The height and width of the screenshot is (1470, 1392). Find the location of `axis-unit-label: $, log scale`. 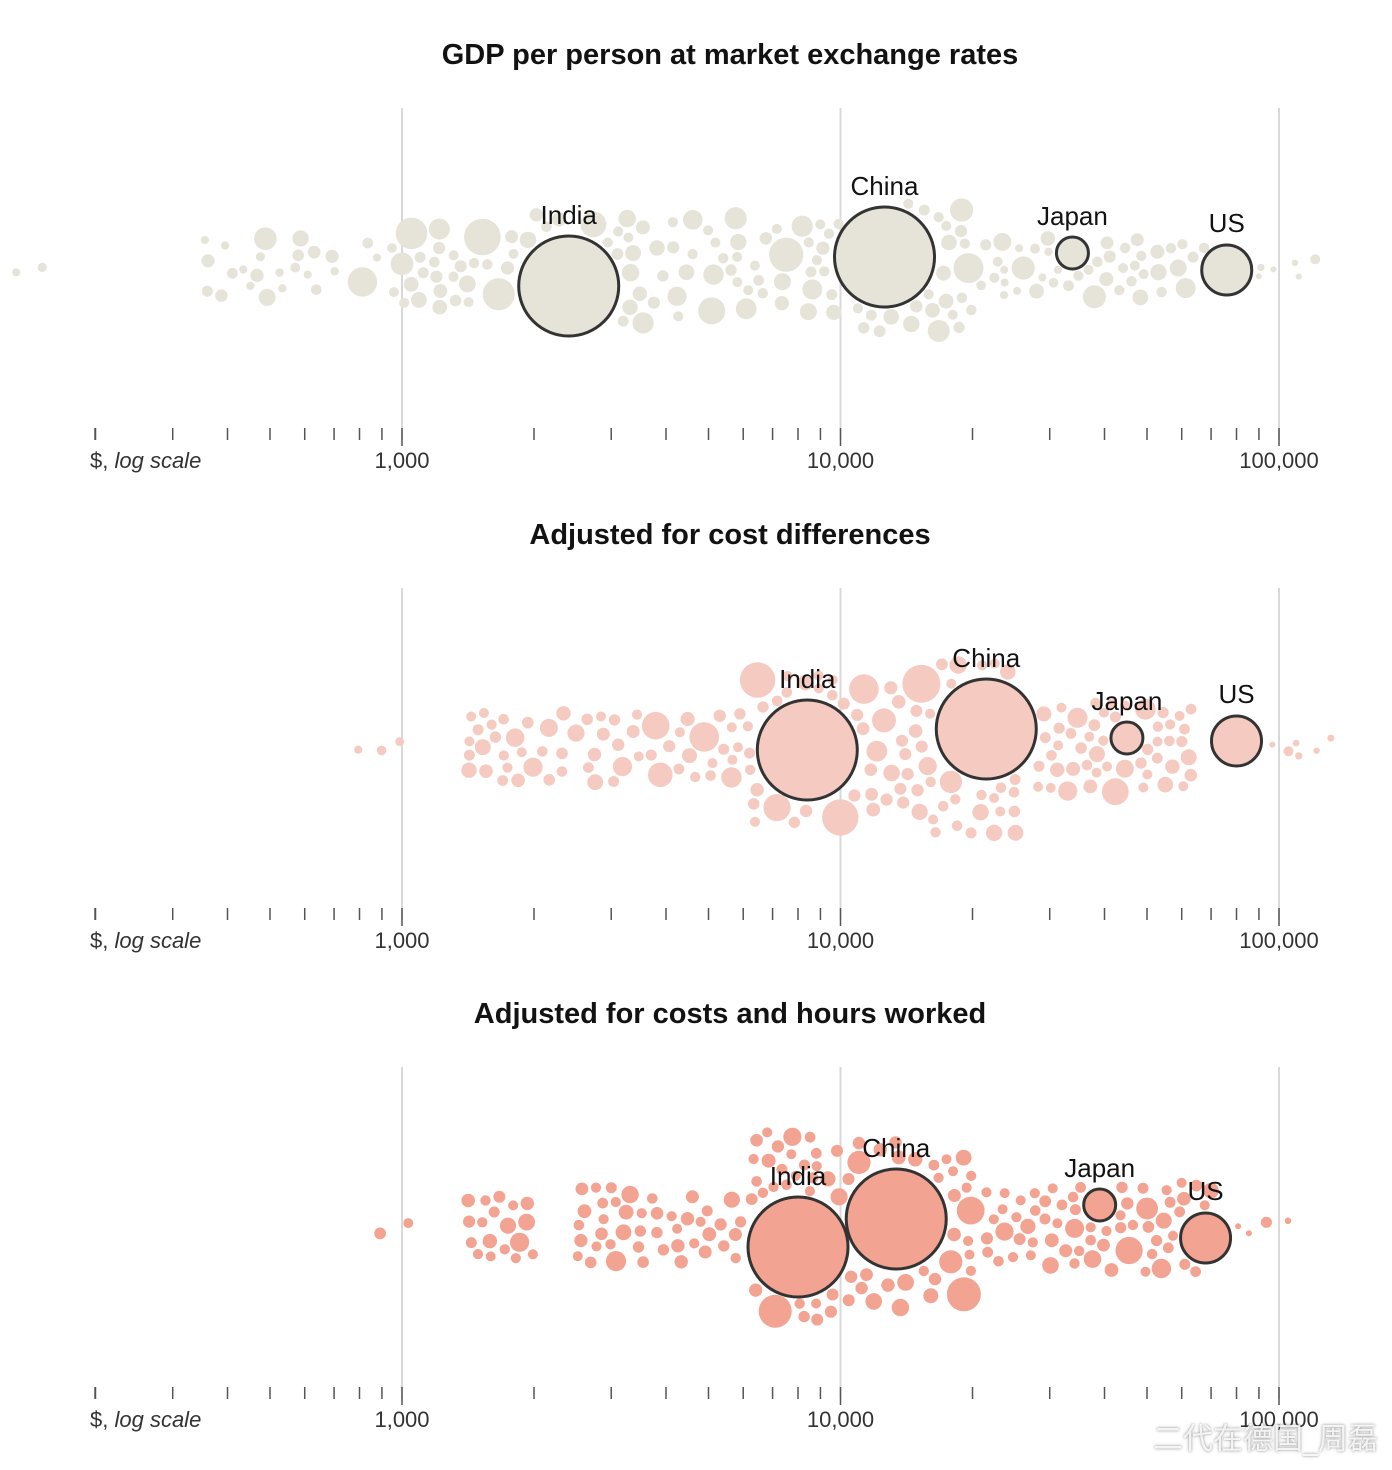

axis-unit-label: $, log scale is located at coordinates (145, 1419).